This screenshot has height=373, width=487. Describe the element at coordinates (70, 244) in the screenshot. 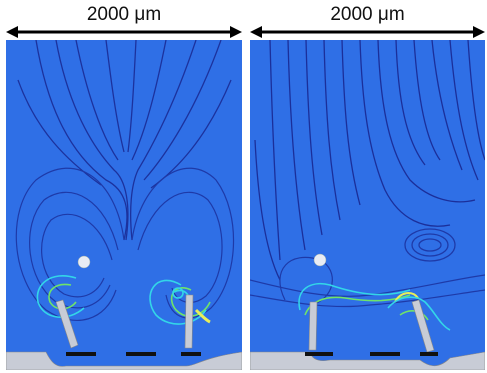

I see `vortex-loops-left-a` at that location.